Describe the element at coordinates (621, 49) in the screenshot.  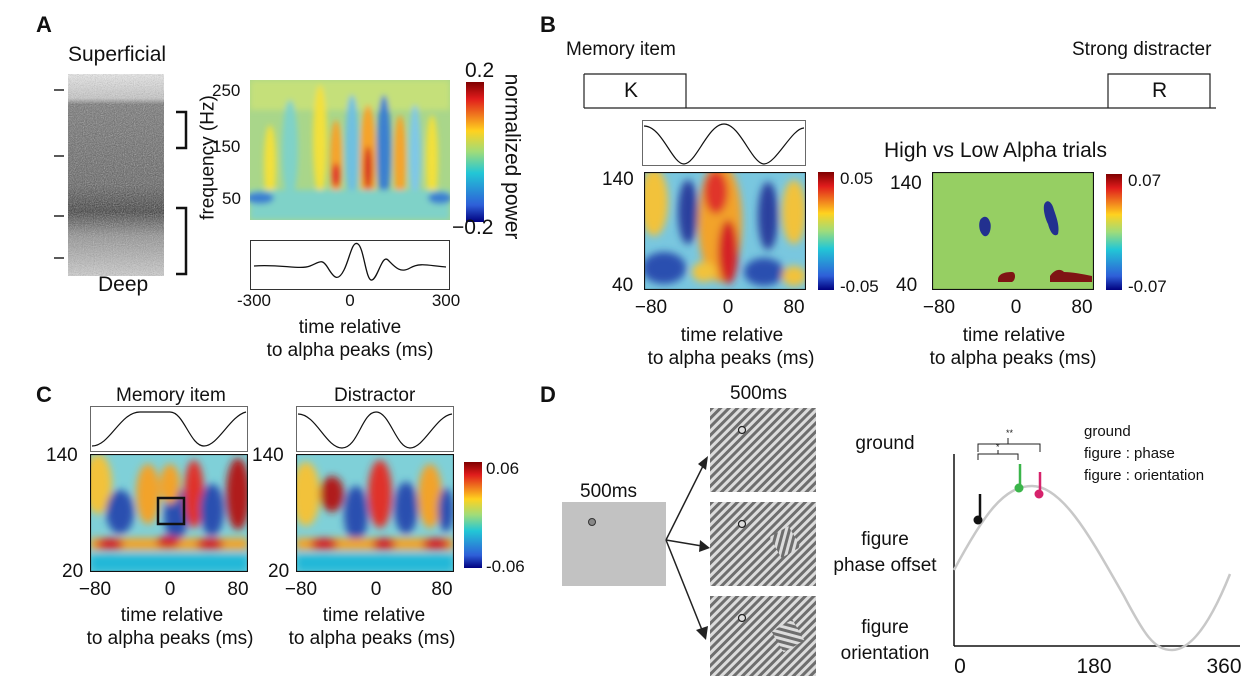
I see `memory-item-label: Memory item` at that location.